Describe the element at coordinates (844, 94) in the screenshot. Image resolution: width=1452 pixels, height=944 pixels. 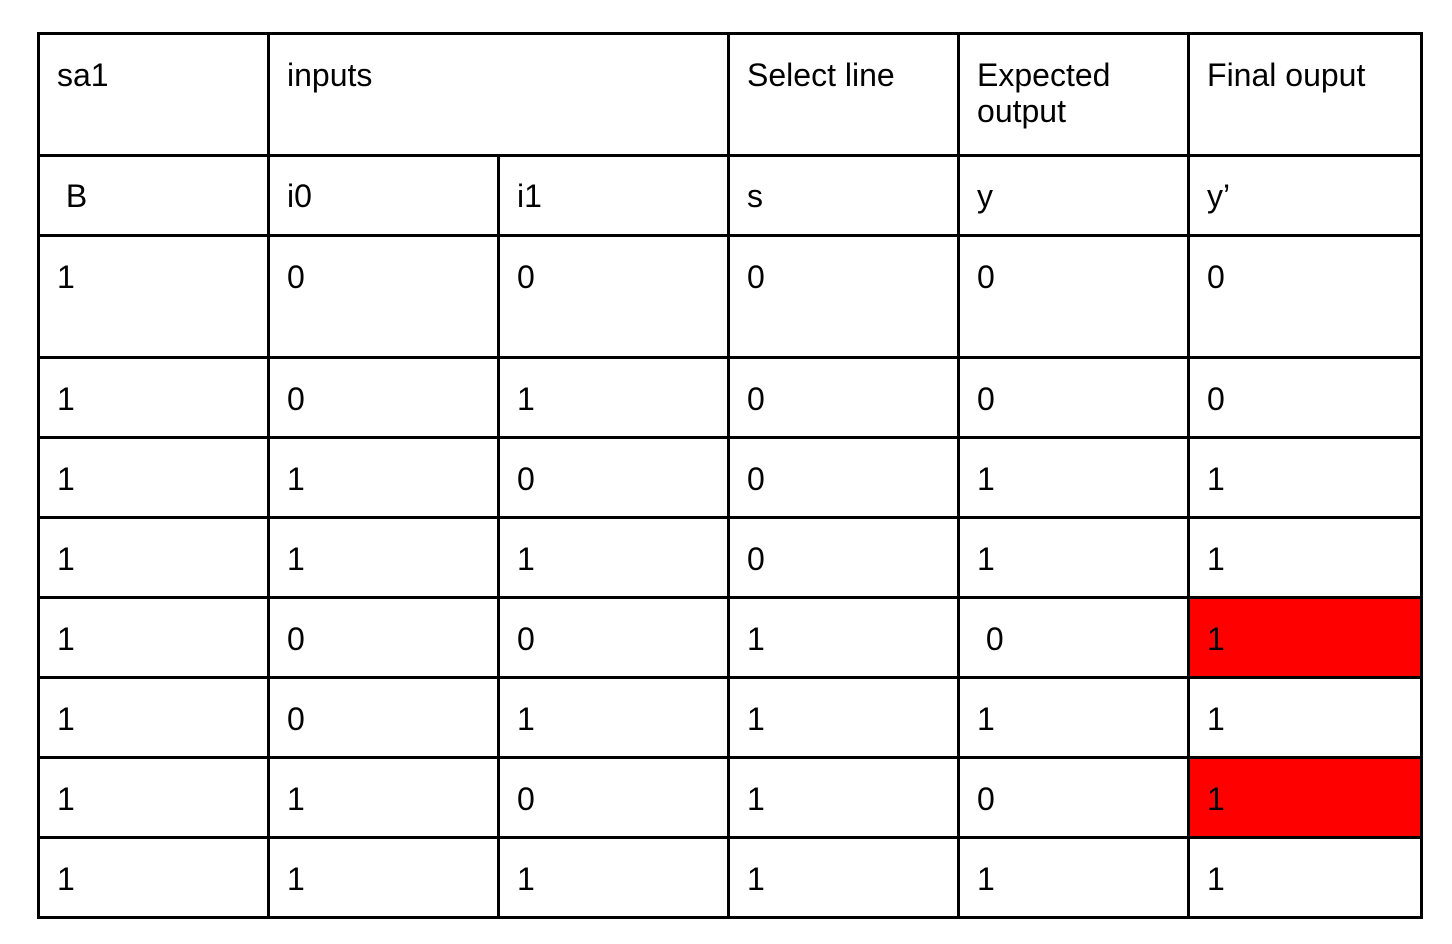
I see `header-select-line: Select line` at that location.